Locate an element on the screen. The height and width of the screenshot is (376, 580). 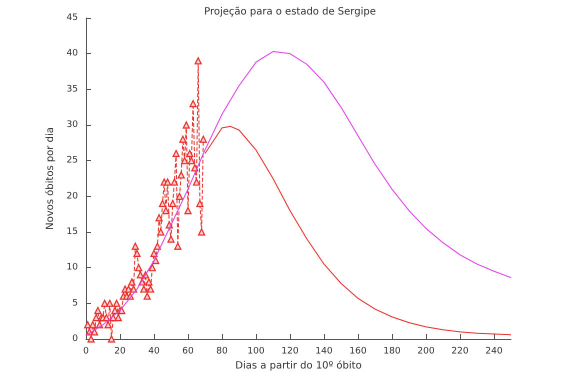
y-tick-label: 20 is located at coordinates (72, 196).